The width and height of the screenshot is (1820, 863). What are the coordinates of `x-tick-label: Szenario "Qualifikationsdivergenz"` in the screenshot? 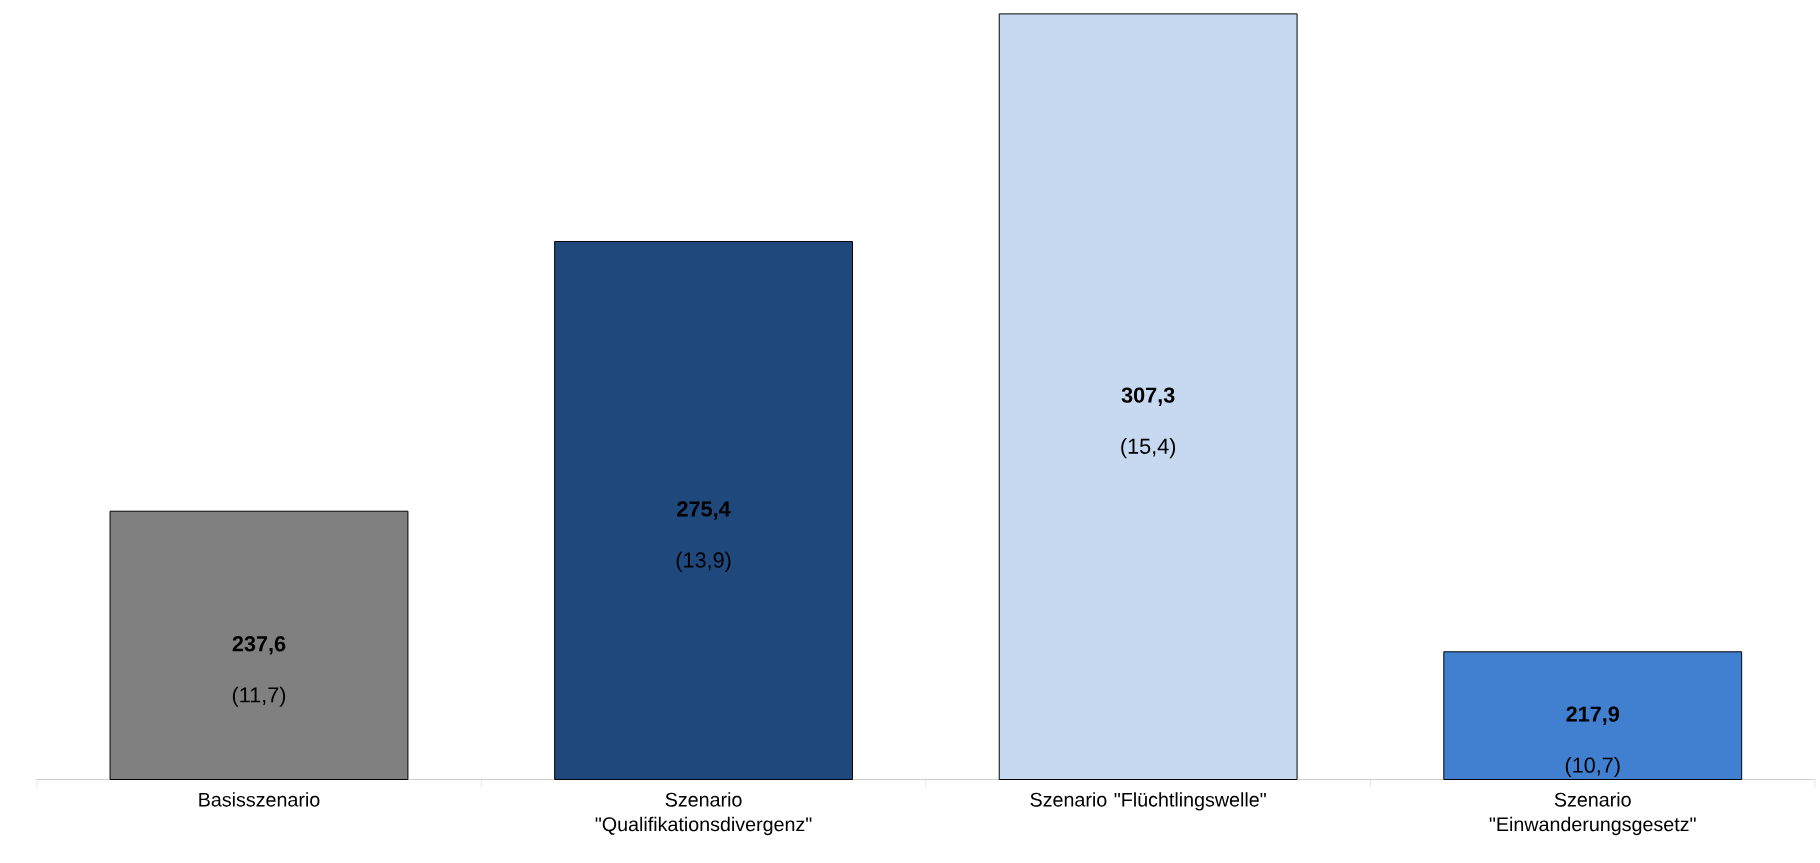 It's located at (703, 813).